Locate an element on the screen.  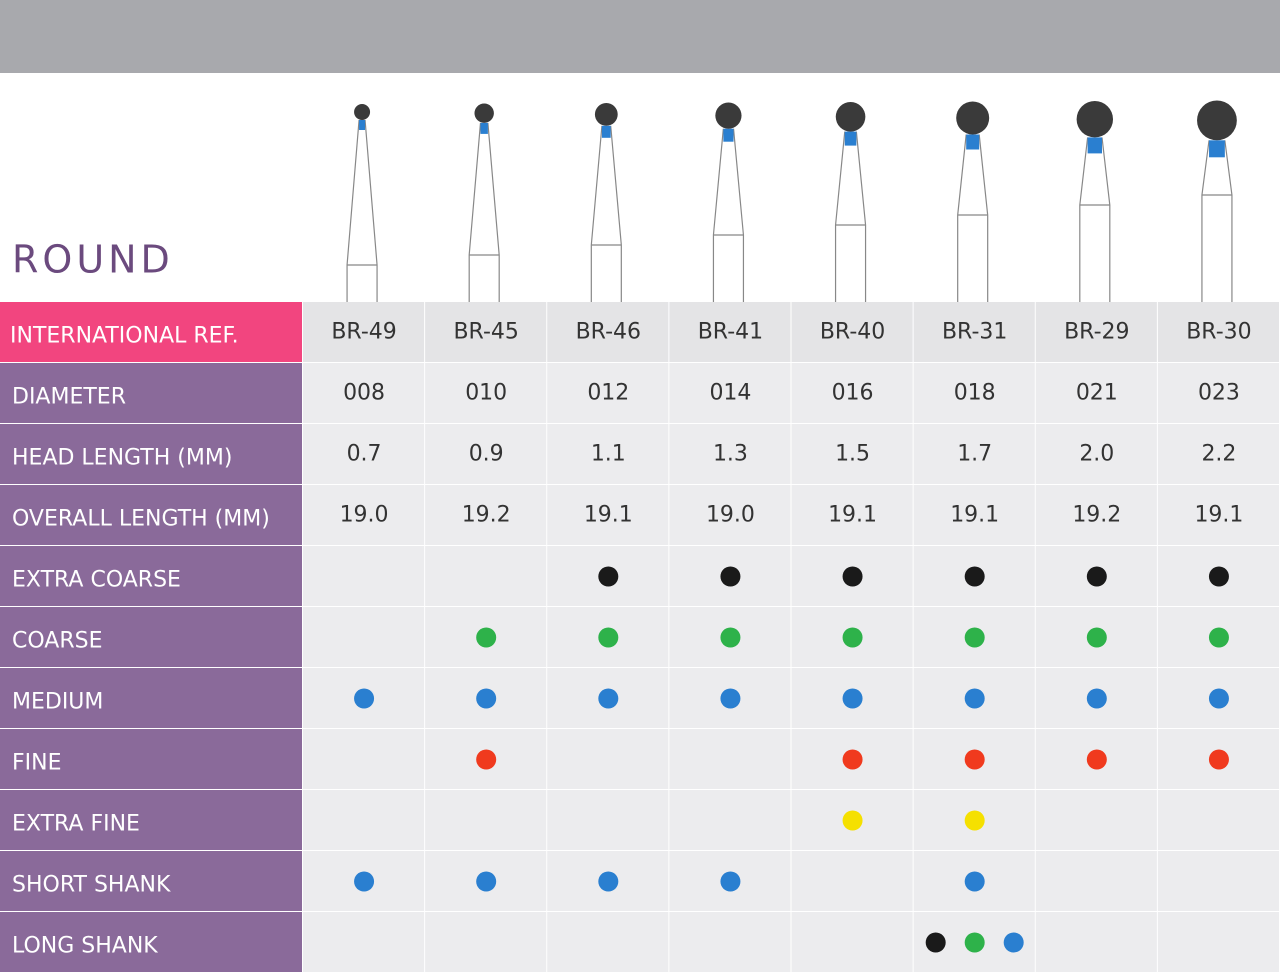
row-label: EXTRA FINE is located at coordinates (76, 824).